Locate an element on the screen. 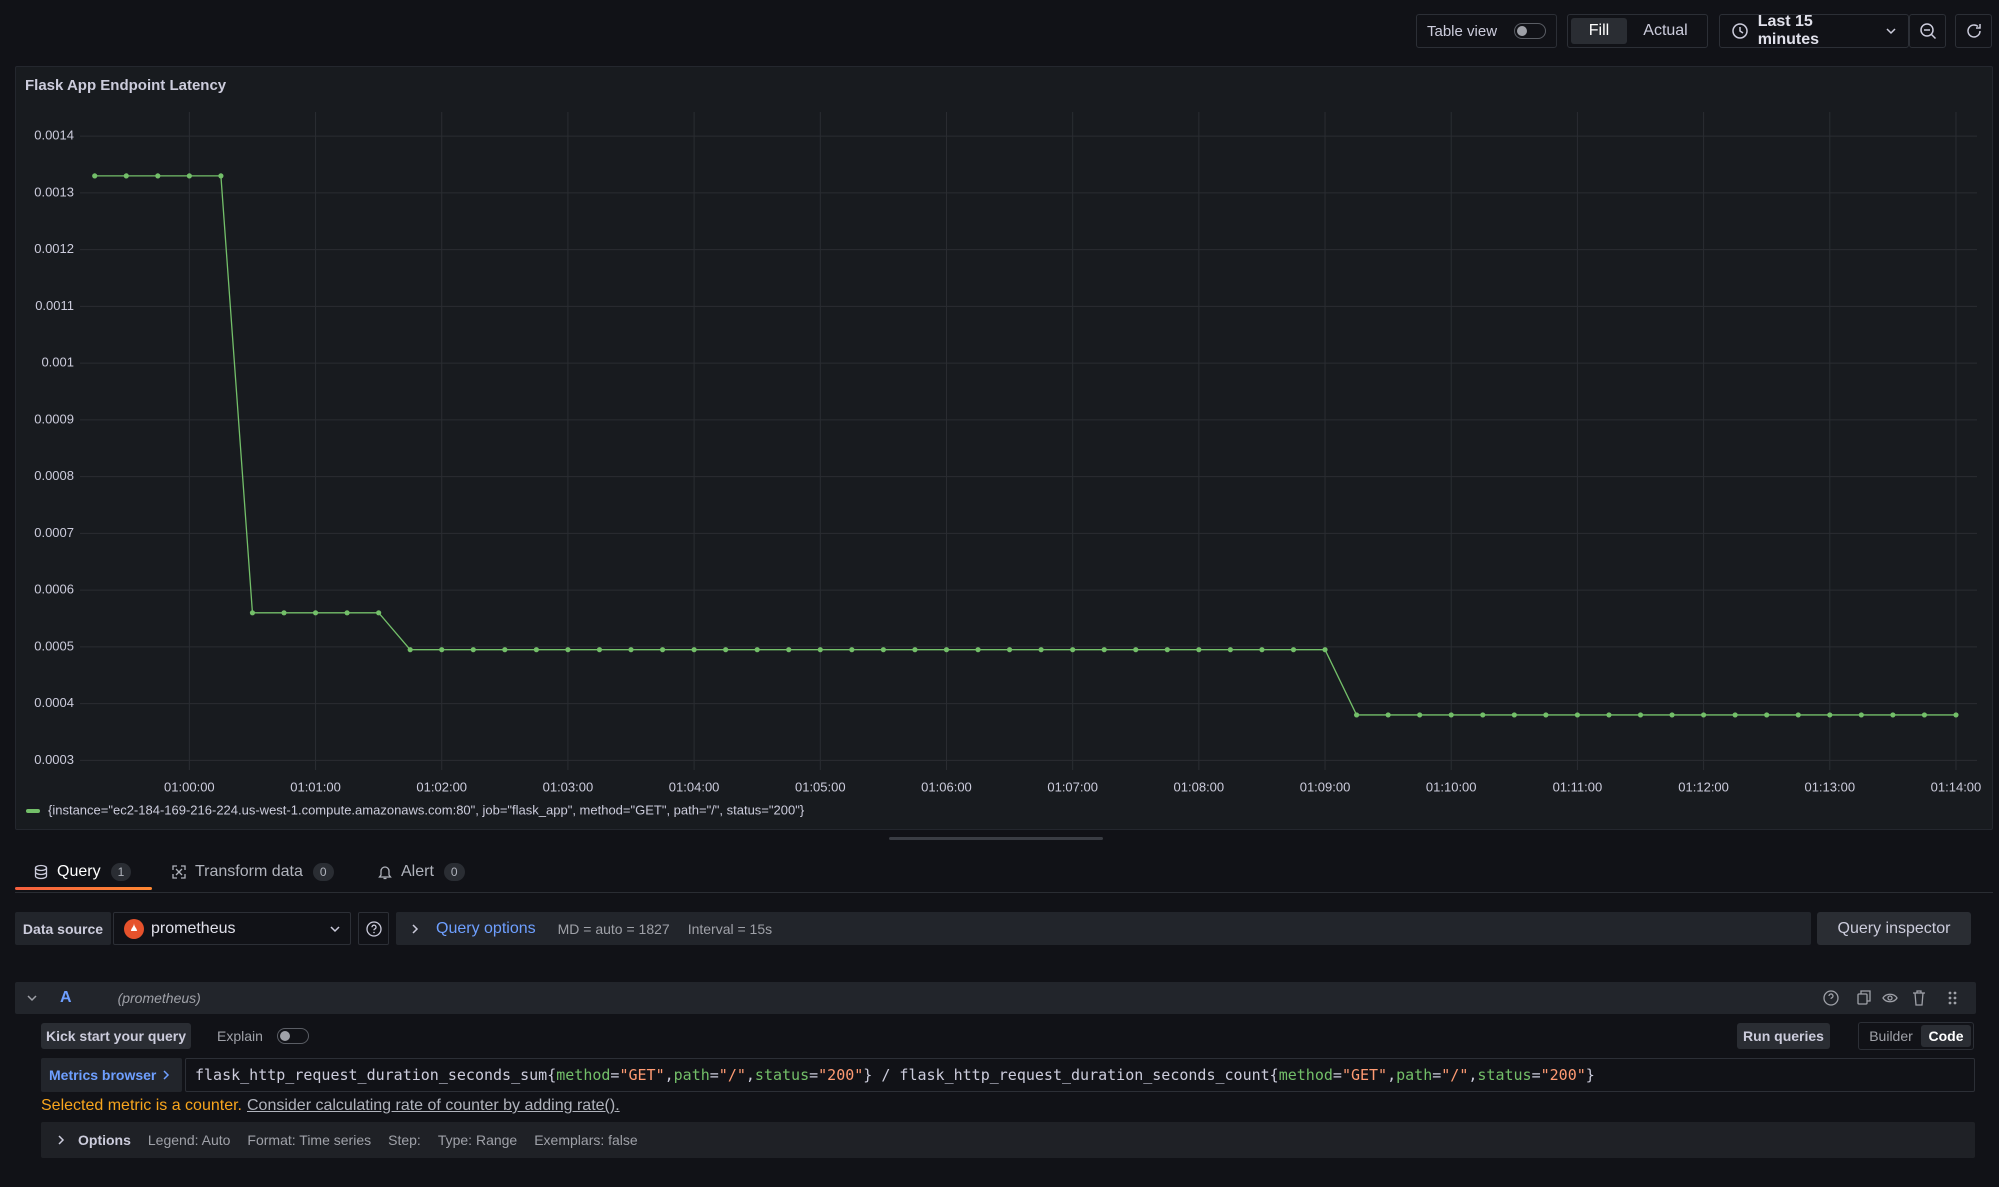  y-tick-label: 0.0004 is located at coordinates (54, 702).